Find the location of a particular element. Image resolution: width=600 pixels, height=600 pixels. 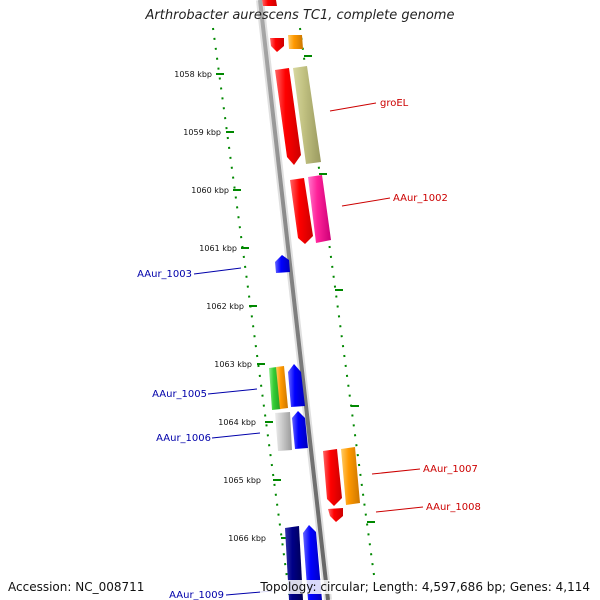

accession-text: Accession: NC_008711 is located at coordinates (76, 587).